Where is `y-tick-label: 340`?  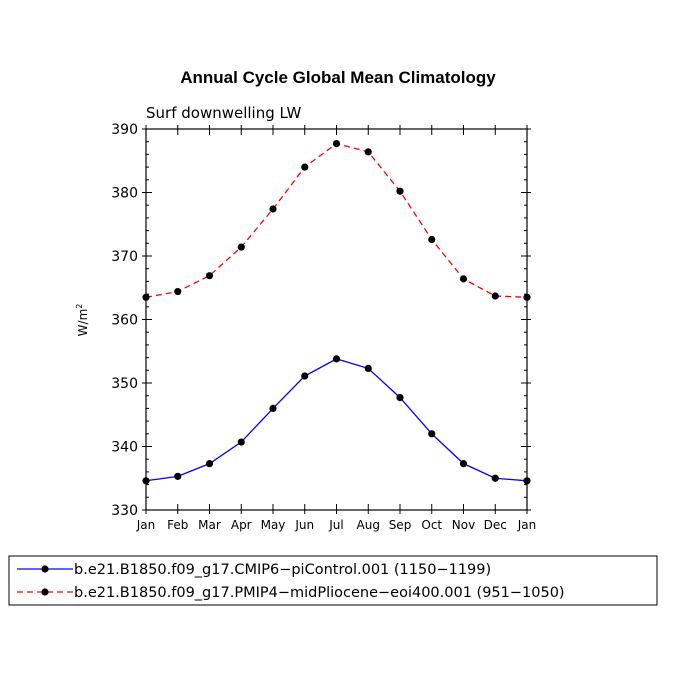
y-tick-label: 340 is located at coordinates (124, 448).